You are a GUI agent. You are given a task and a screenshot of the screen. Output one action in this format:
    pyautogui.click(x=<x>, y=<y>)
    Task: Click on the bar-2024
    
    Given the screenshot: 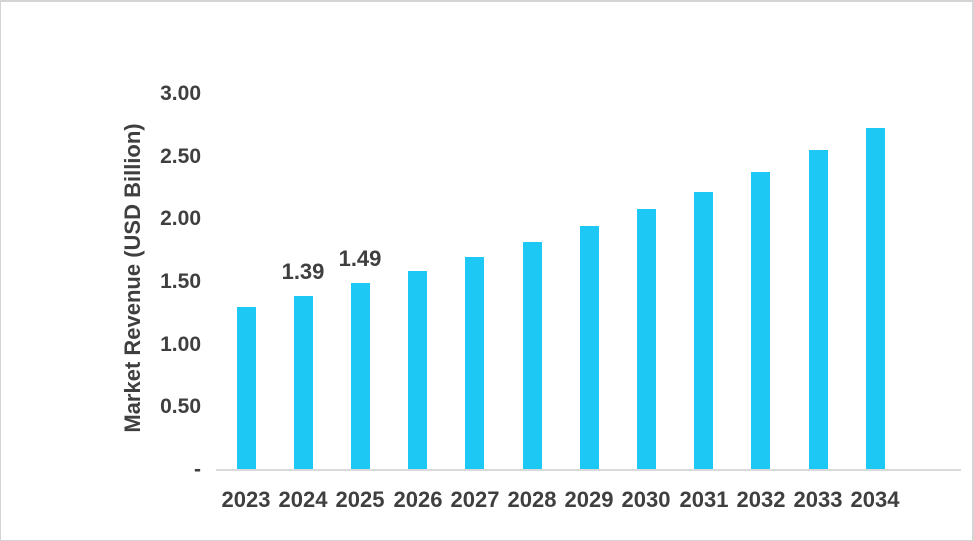 What is the action you would take?
    pyautogui.click(x=303, y=382)
    